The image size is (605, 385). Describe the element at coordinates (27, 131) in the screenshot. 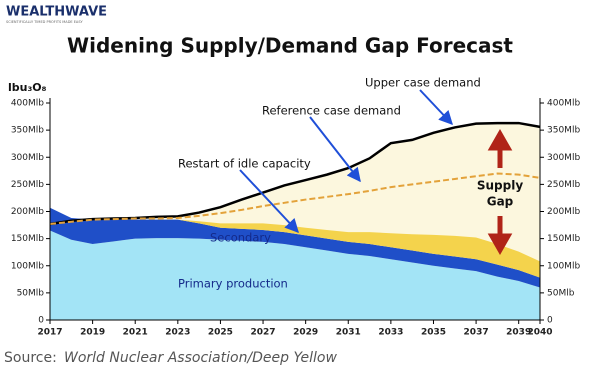

I see `y-tick-label: 350Mlb` at that location.